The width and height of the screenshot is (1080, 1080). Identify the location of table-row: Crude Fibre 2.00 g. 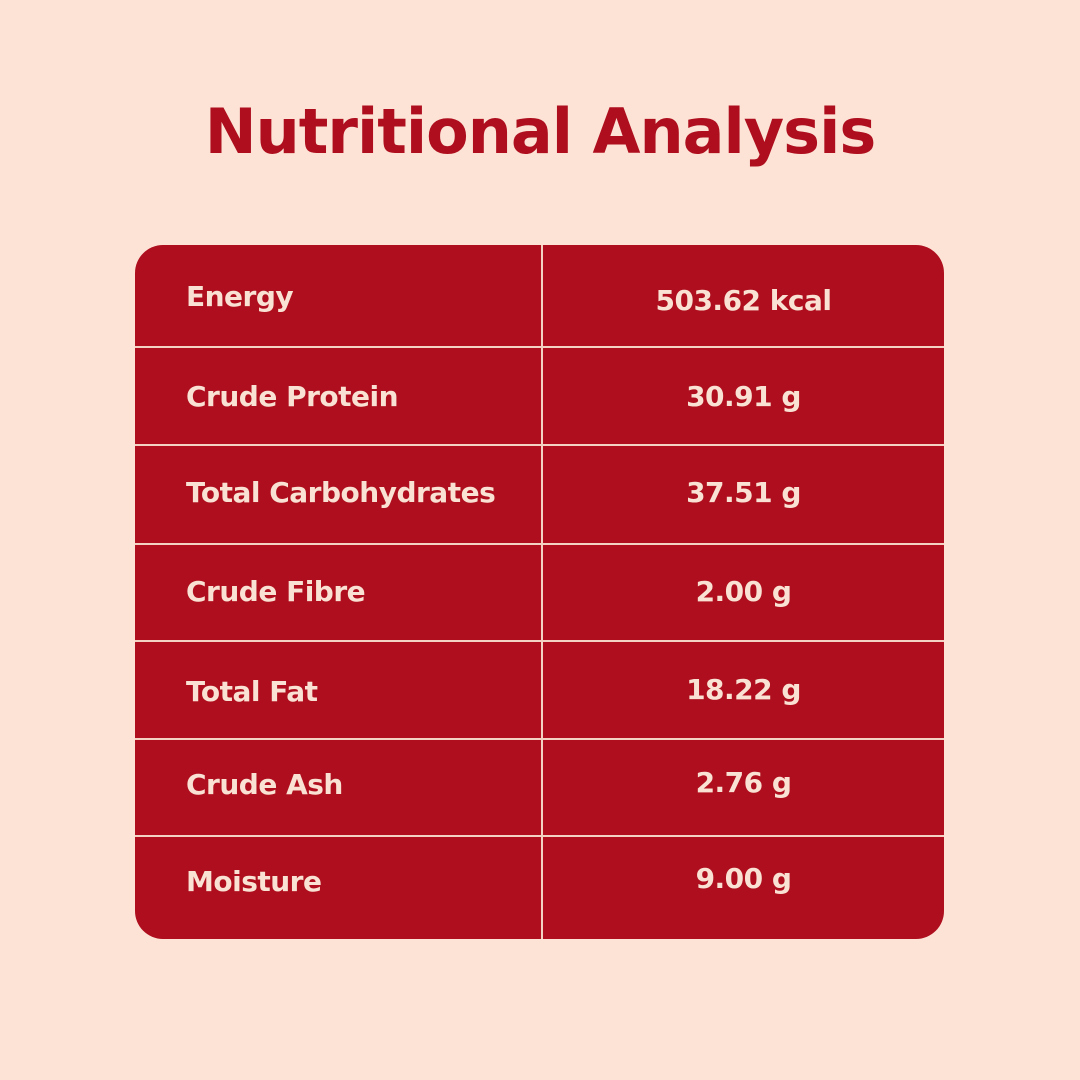
(539, 592).